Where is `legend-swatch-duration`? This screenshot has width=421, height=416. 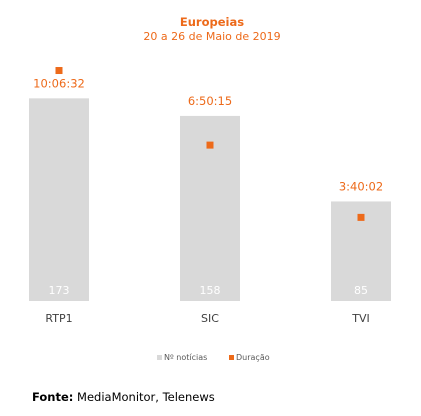
legend-swatch-duration is located at coordinates (231, 357).